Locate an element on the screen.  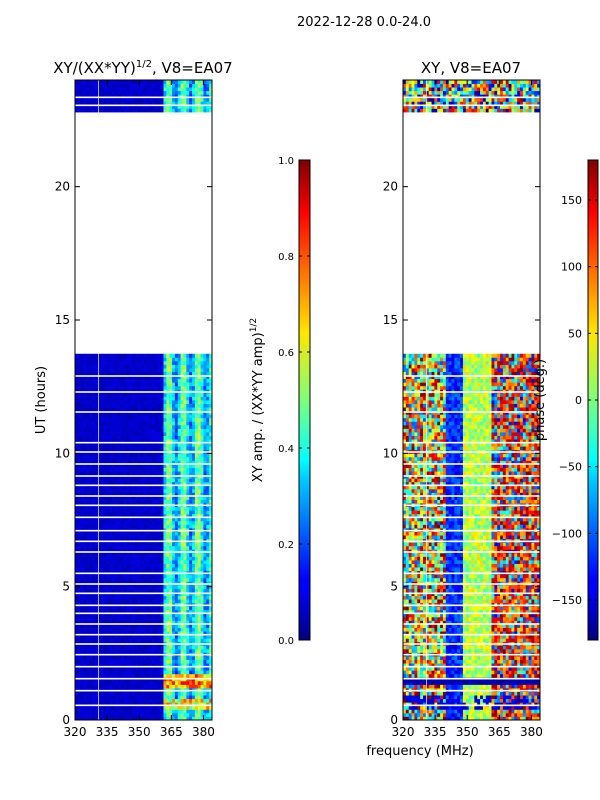
panel-amplitude-title: XY/(XX*YY)1/2, V8=EA07 is located at coordinates (142, 68).